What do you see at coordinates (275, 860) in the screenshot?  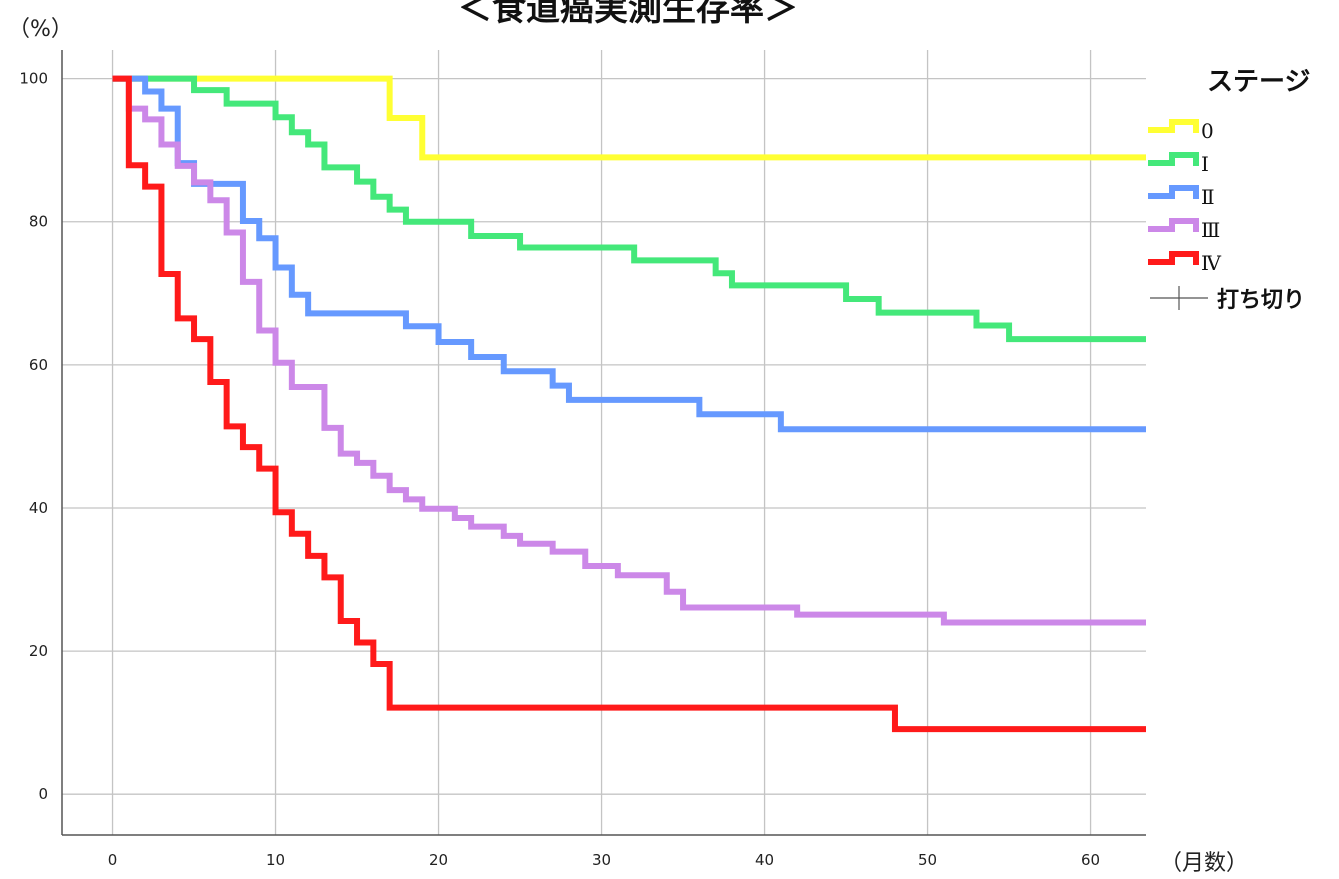 I see `x-tick-label: 10` at bounding box center [275, 860].